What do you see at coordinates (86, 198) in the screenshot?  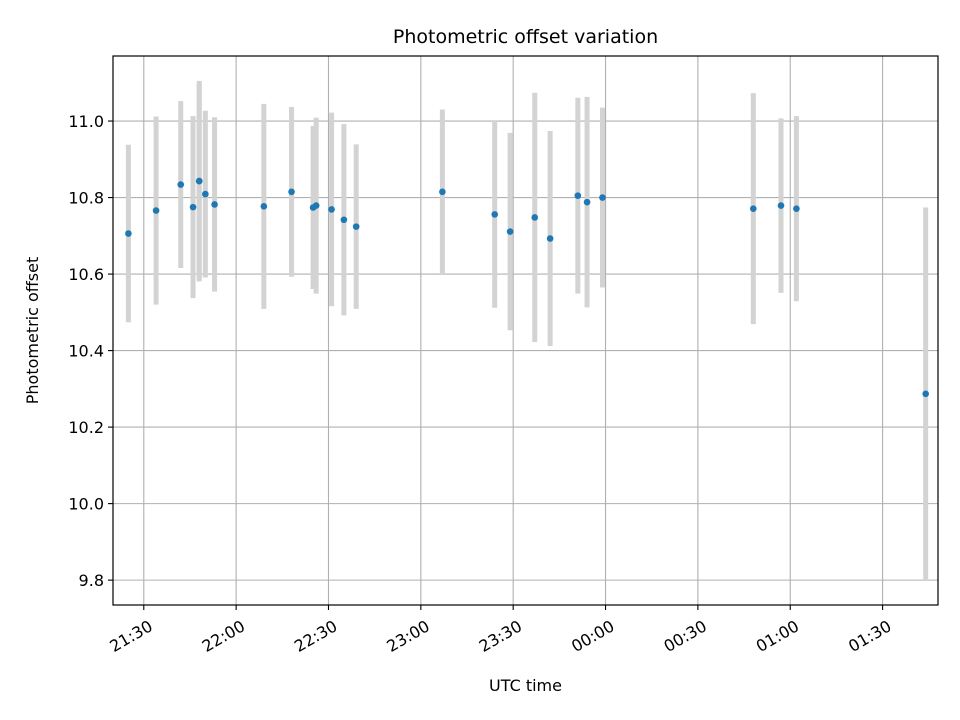 I see `y-tick-label: 10.8` at bounding box center [86, 198].